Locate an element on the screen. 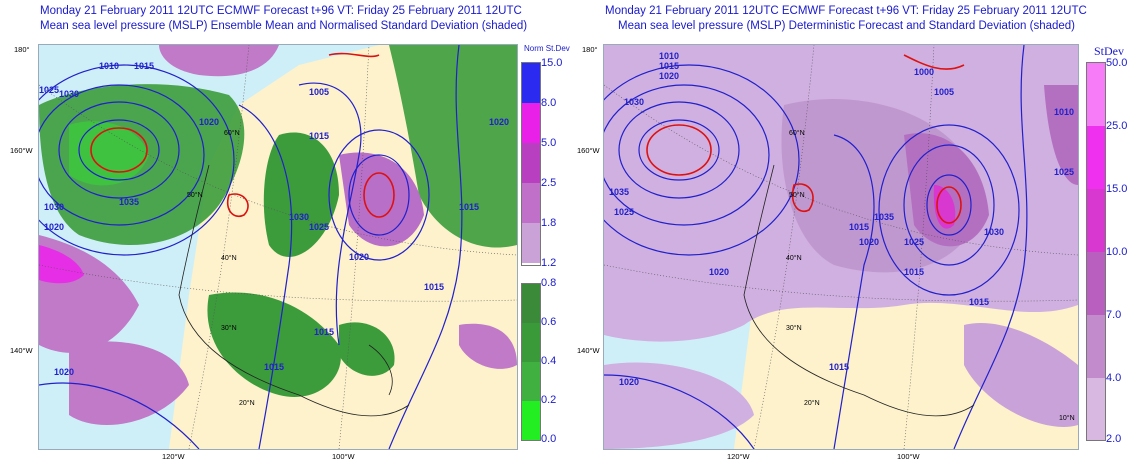 The height and width of the screenshot is (468, 1139). right-colorbar-label: 15.0 is located at coordinates (1117, 189).